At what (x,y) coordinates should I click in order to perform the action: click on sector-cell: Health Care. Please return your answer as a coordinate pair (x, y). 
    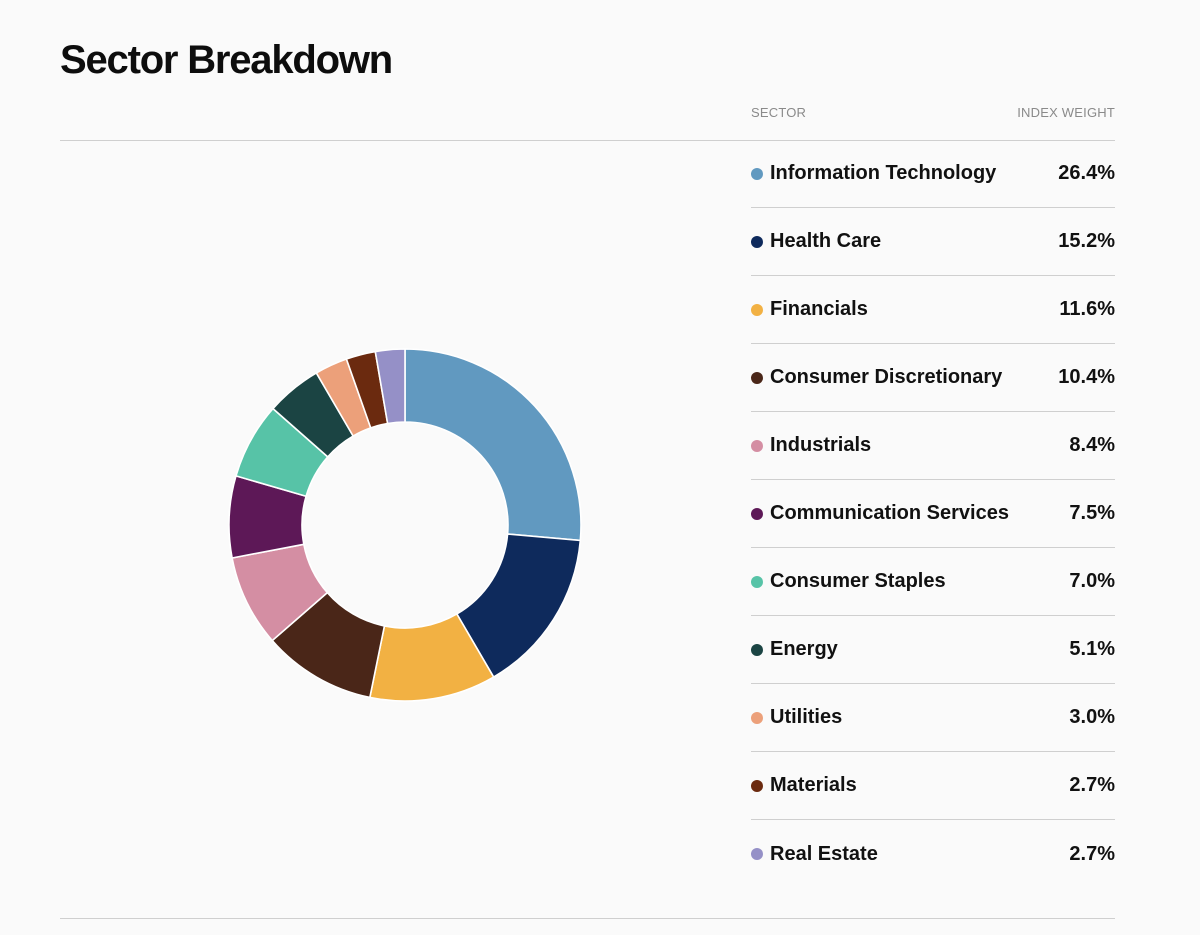
    Looking at the image, I should click on (816, 241).